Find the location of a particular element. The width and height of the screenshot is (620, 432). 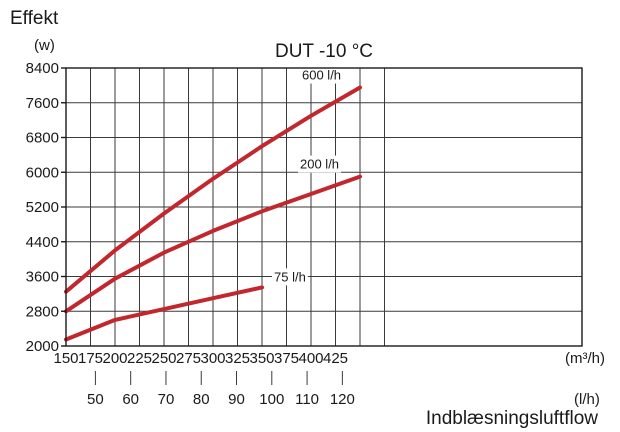

series-label: 200 l/h is located at coordinates (319, 164).